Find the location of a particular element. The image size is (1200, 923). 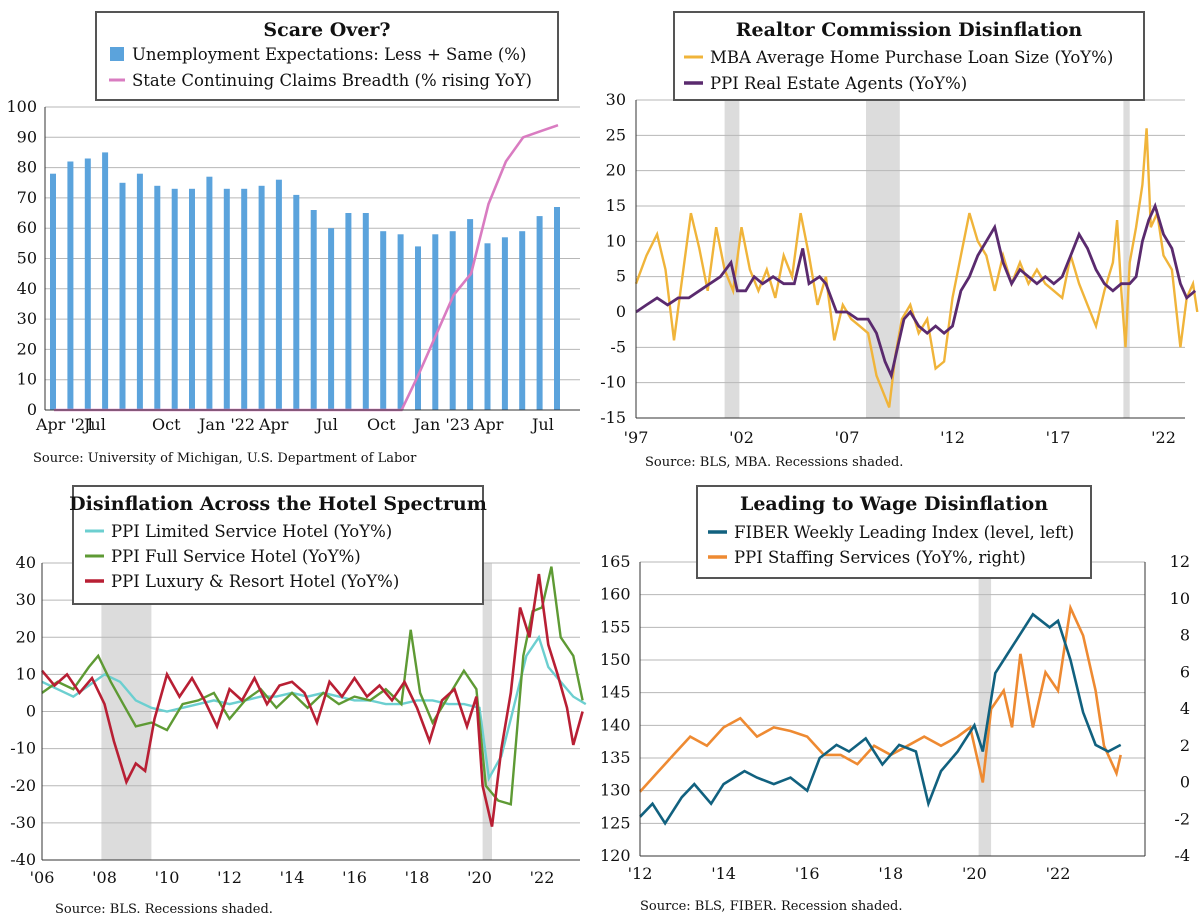

p4-y-tick-label-left: 120 is located at coordinates (615, 855).